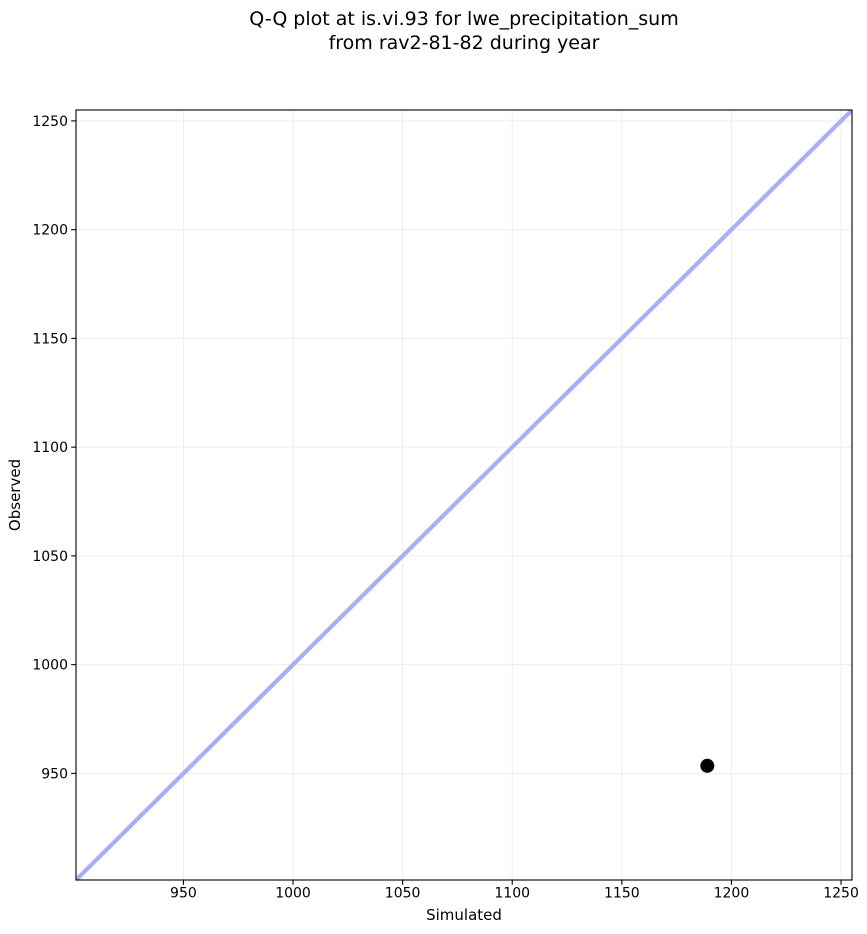  Describe the element at coordinates (293, 894) in the screenshot. I see `x-tick-label: 1000` at that location.